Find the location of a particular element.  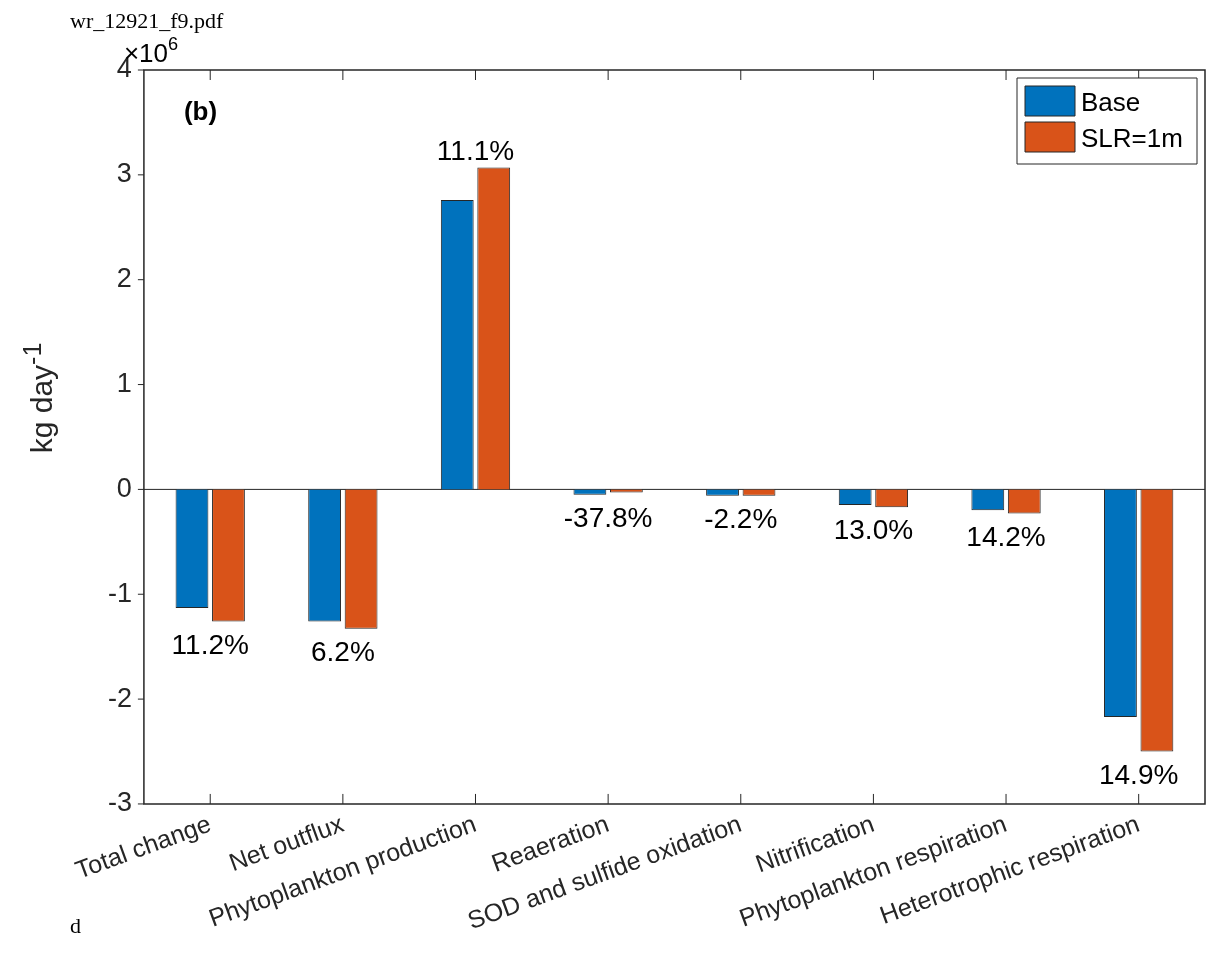

text: d is located at coordinates (75, 925).